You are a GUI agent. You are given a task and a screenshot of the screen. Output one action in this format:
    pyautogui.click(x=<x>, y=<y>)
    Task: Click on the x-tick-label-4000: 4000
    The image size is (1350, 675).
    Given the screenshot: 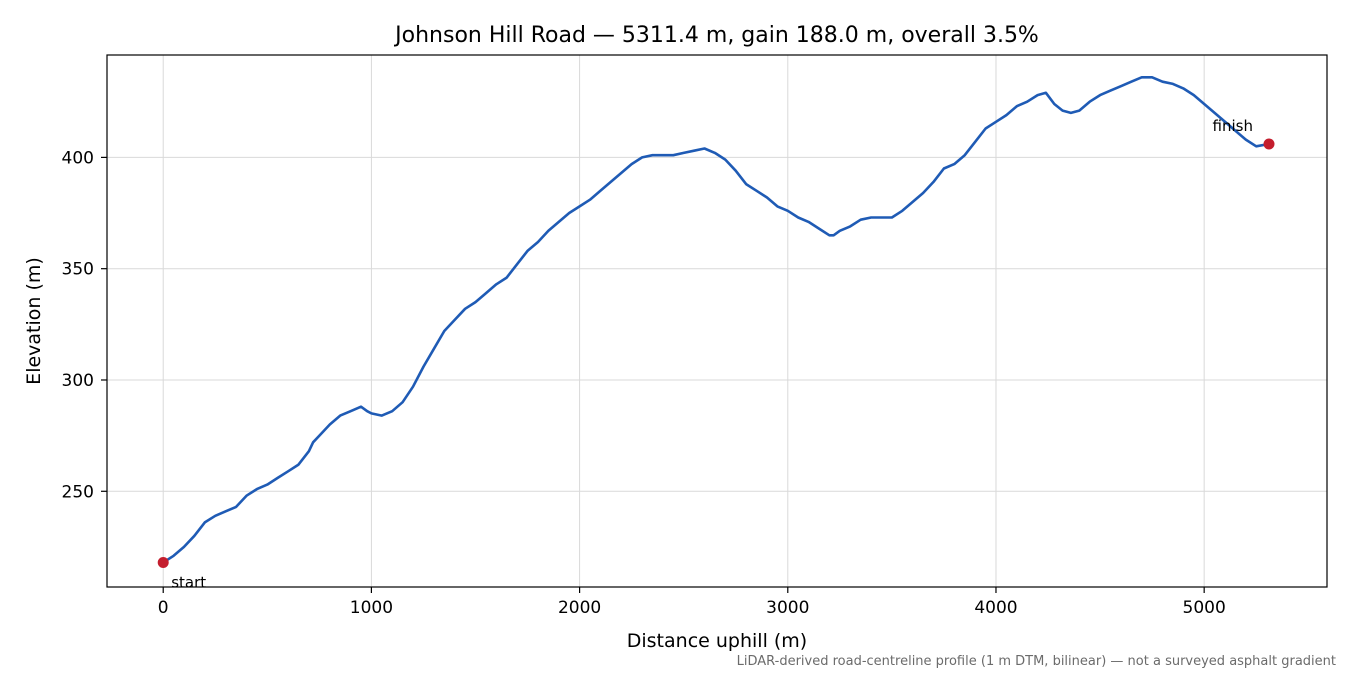 What is the action you would take?
    pyautogui.click(x=995, y=608)
    